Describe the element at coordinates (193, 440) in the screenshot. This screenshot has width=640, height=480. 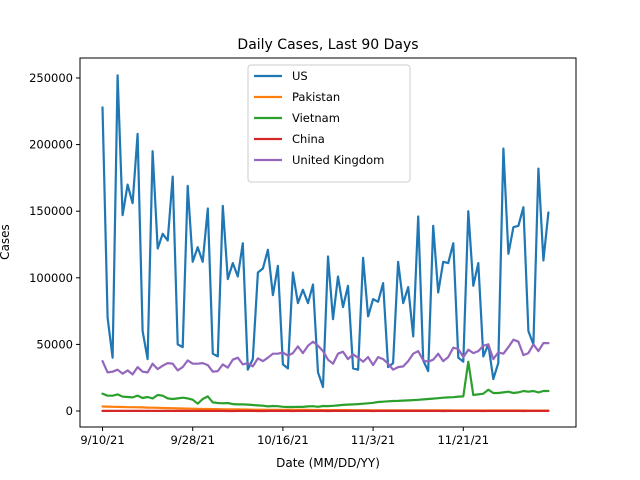
I see `x-tick-label: 9/28/21` at that location.